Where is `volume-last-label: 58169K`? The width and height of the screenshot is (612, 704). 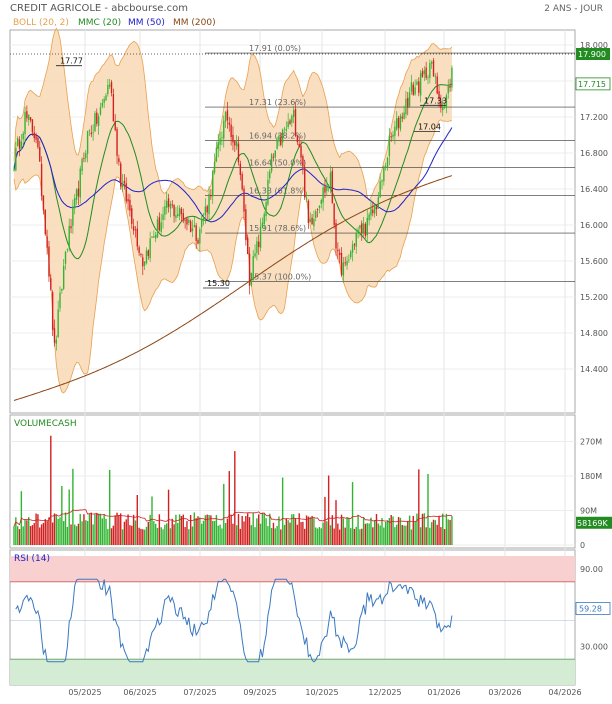 volume-last-label: 58169K is located at coordinates (592, 523).